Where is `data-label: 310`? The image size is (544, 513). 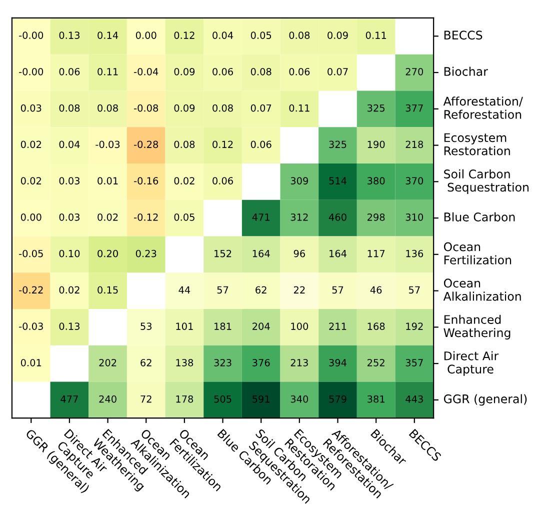
data-label: 310 is located at coordinates (415, 217).